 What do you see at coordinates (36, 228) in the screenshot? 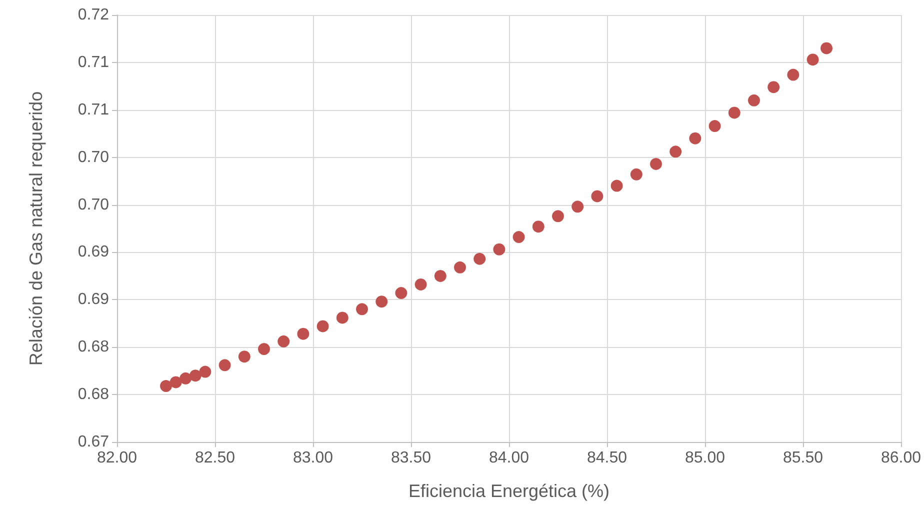
I see `y-axis-title: Relación de Gas natural requerido` at bounding box center [36, 228].